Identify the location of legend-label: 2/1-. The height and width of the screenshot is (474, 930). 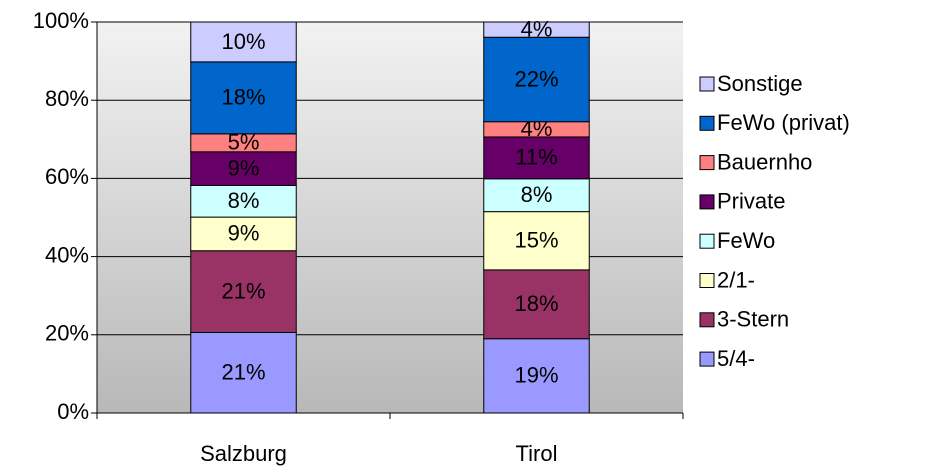
(736, 279).